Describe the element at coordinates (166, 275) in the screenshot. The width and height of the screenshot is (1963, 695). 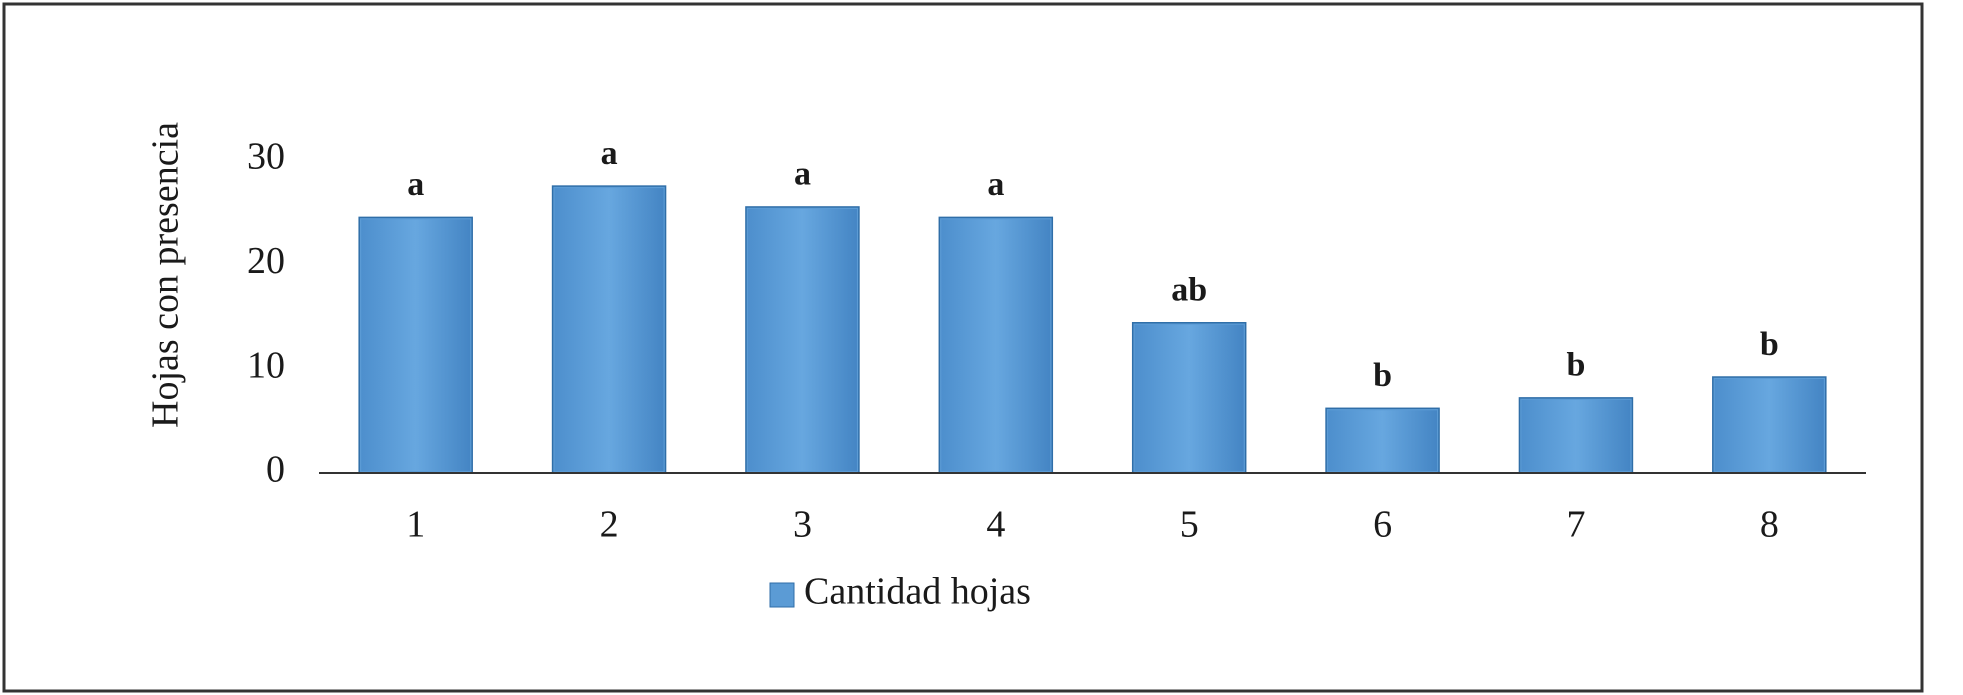
I see `y-axis-label: Hojas con presencia` at that location.